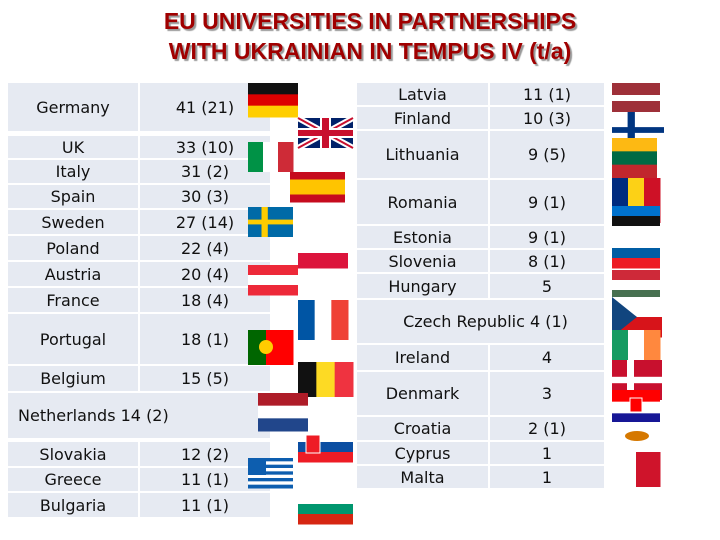 The width and height of the screenshot is (720, 540). I want to click on count-cell: 5, so click(547, 286).